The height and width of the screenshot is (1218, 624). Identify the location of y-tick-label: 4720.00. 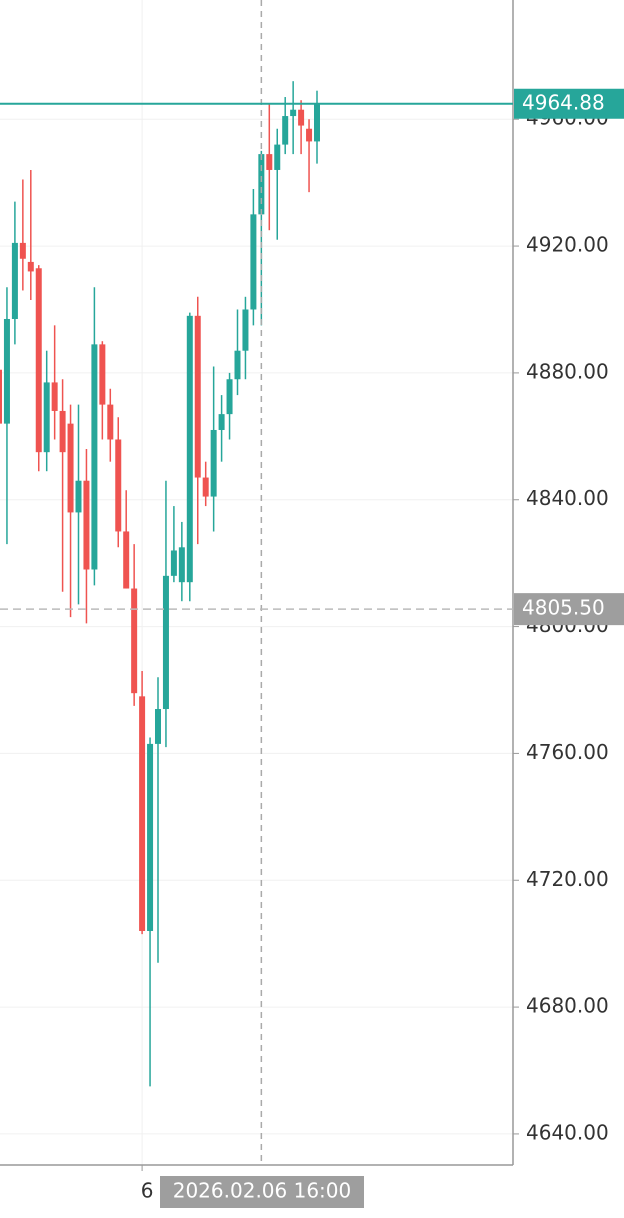
(567, 879).